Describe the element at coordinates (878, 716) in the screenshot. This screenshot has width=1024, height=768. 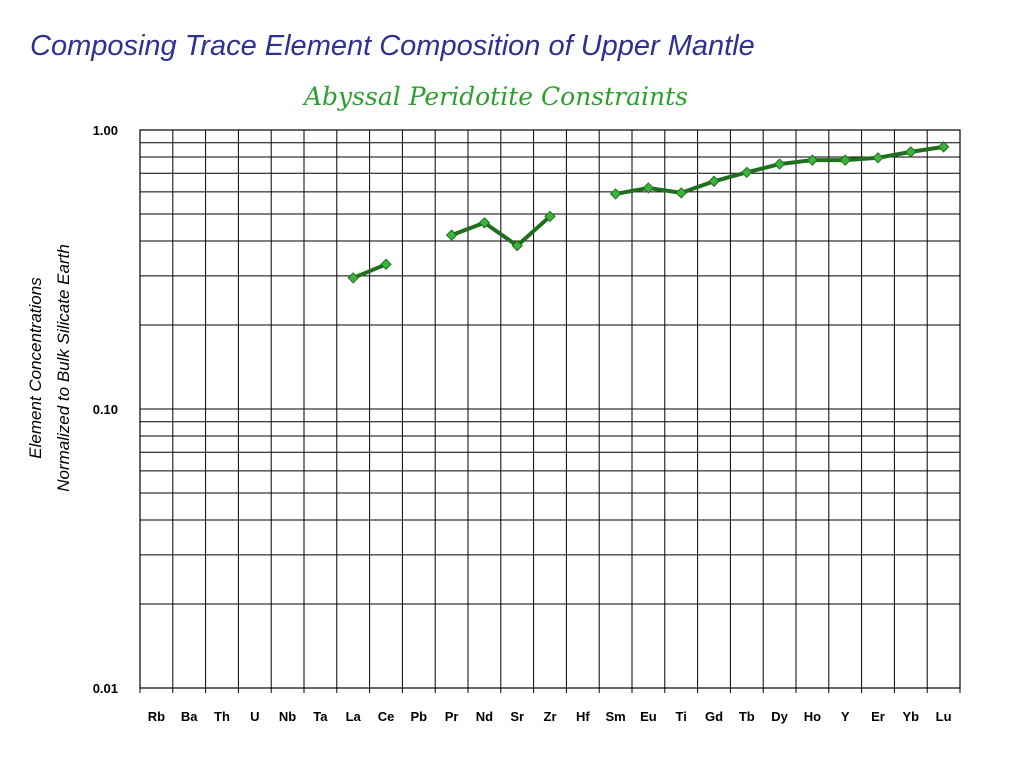
I see `x-tick-label: Er` at that location.